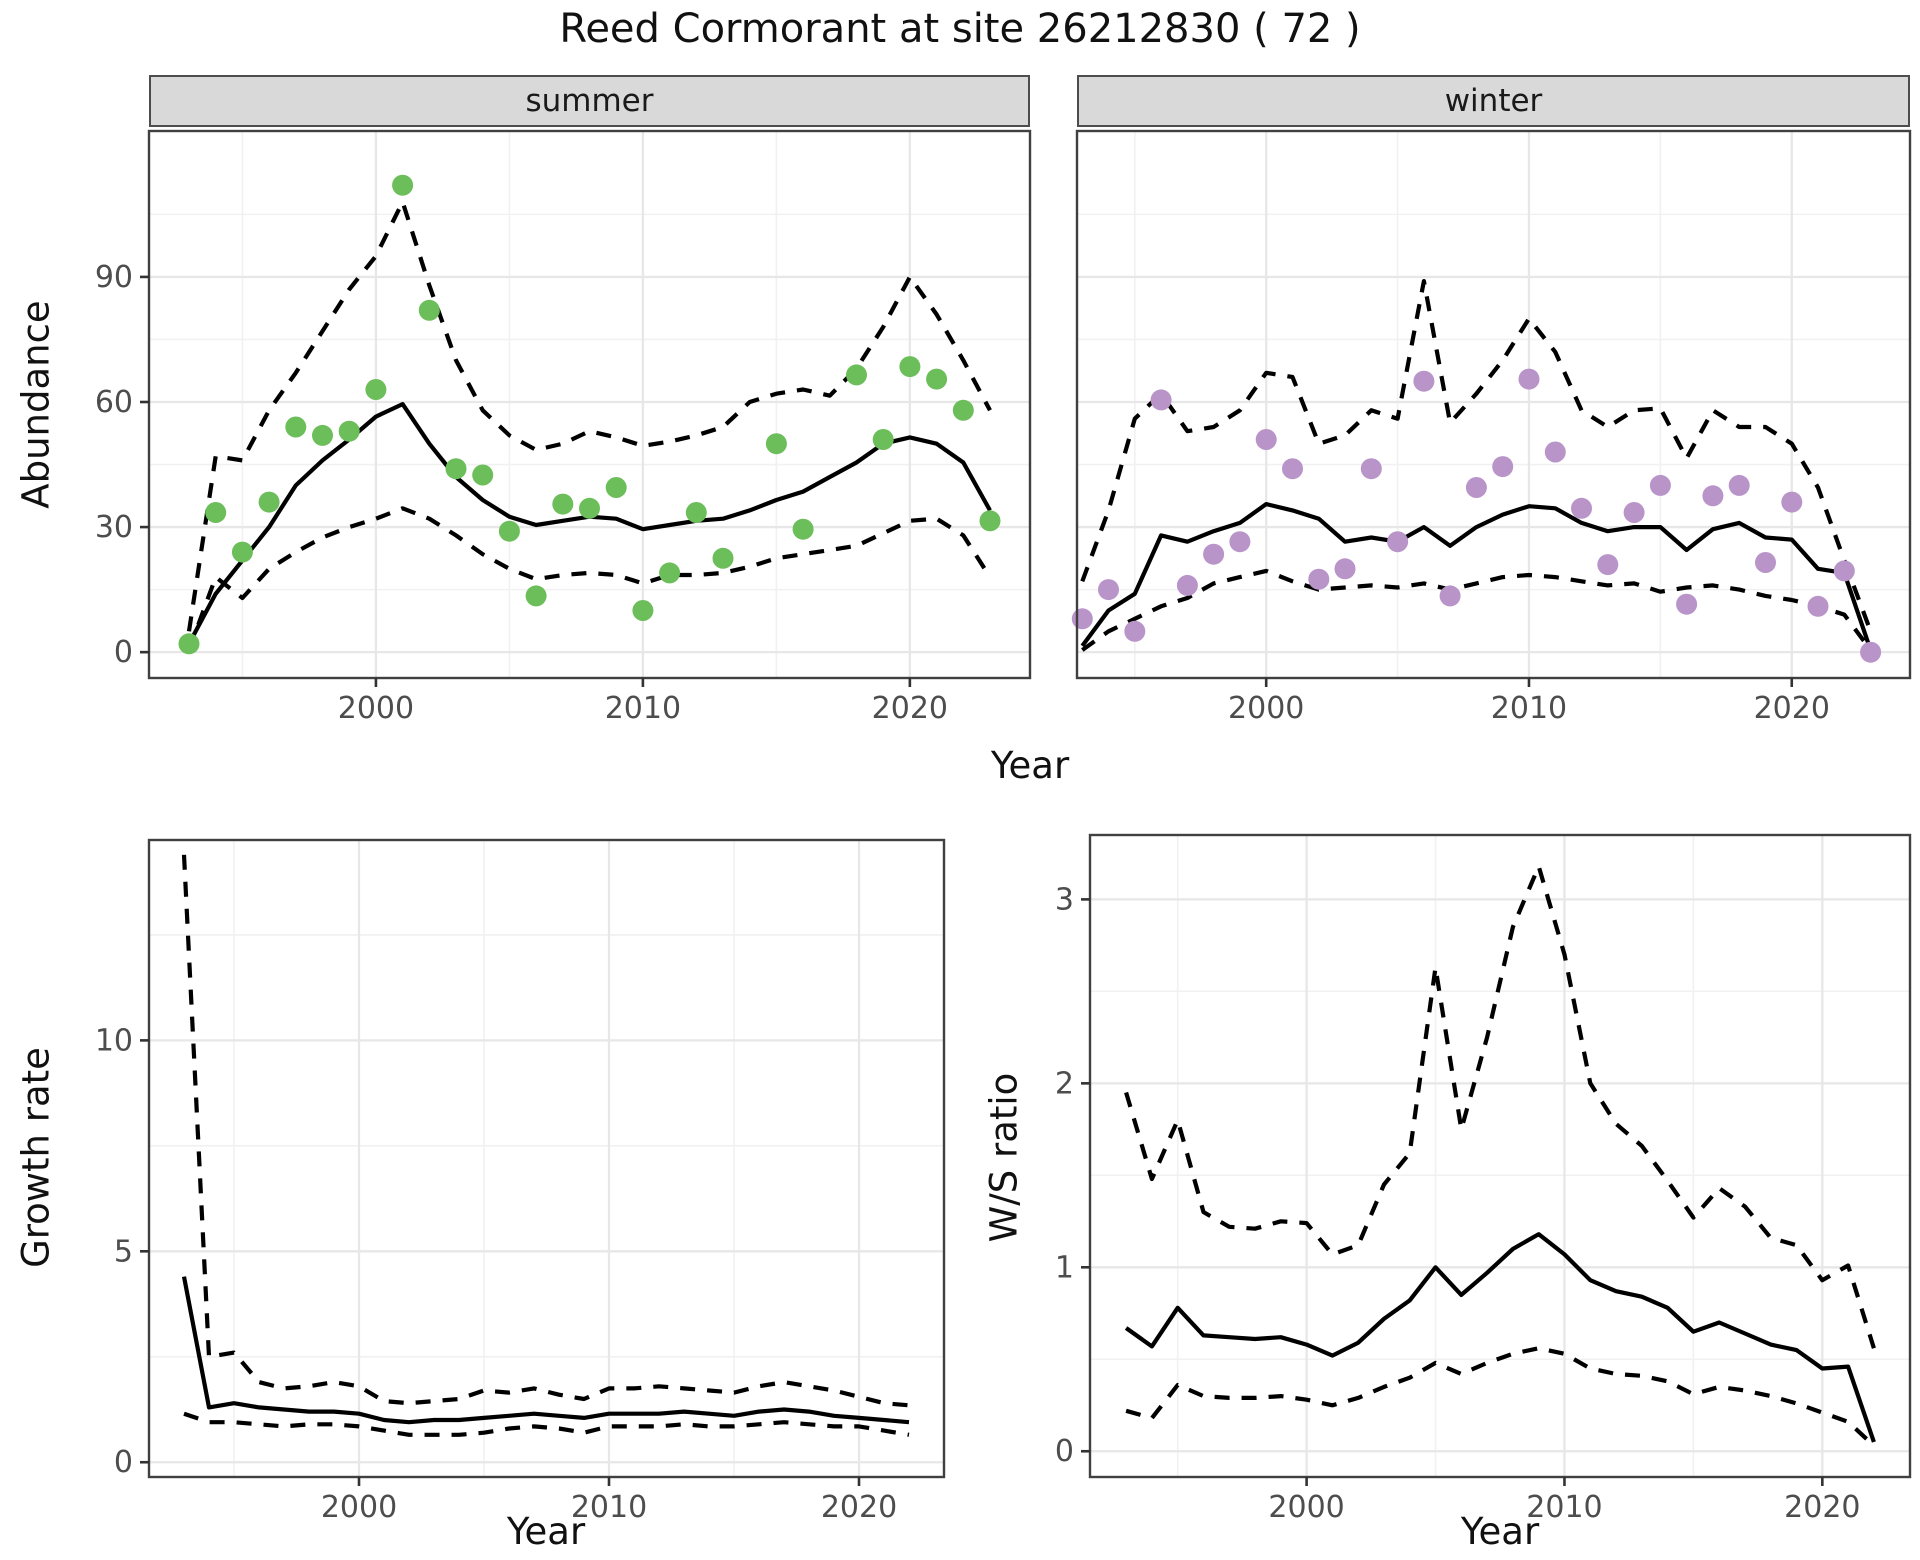 The height and width of the screenshot is (1560, 1920). I want to click on y-tick-label: 90, so click(114, 277).